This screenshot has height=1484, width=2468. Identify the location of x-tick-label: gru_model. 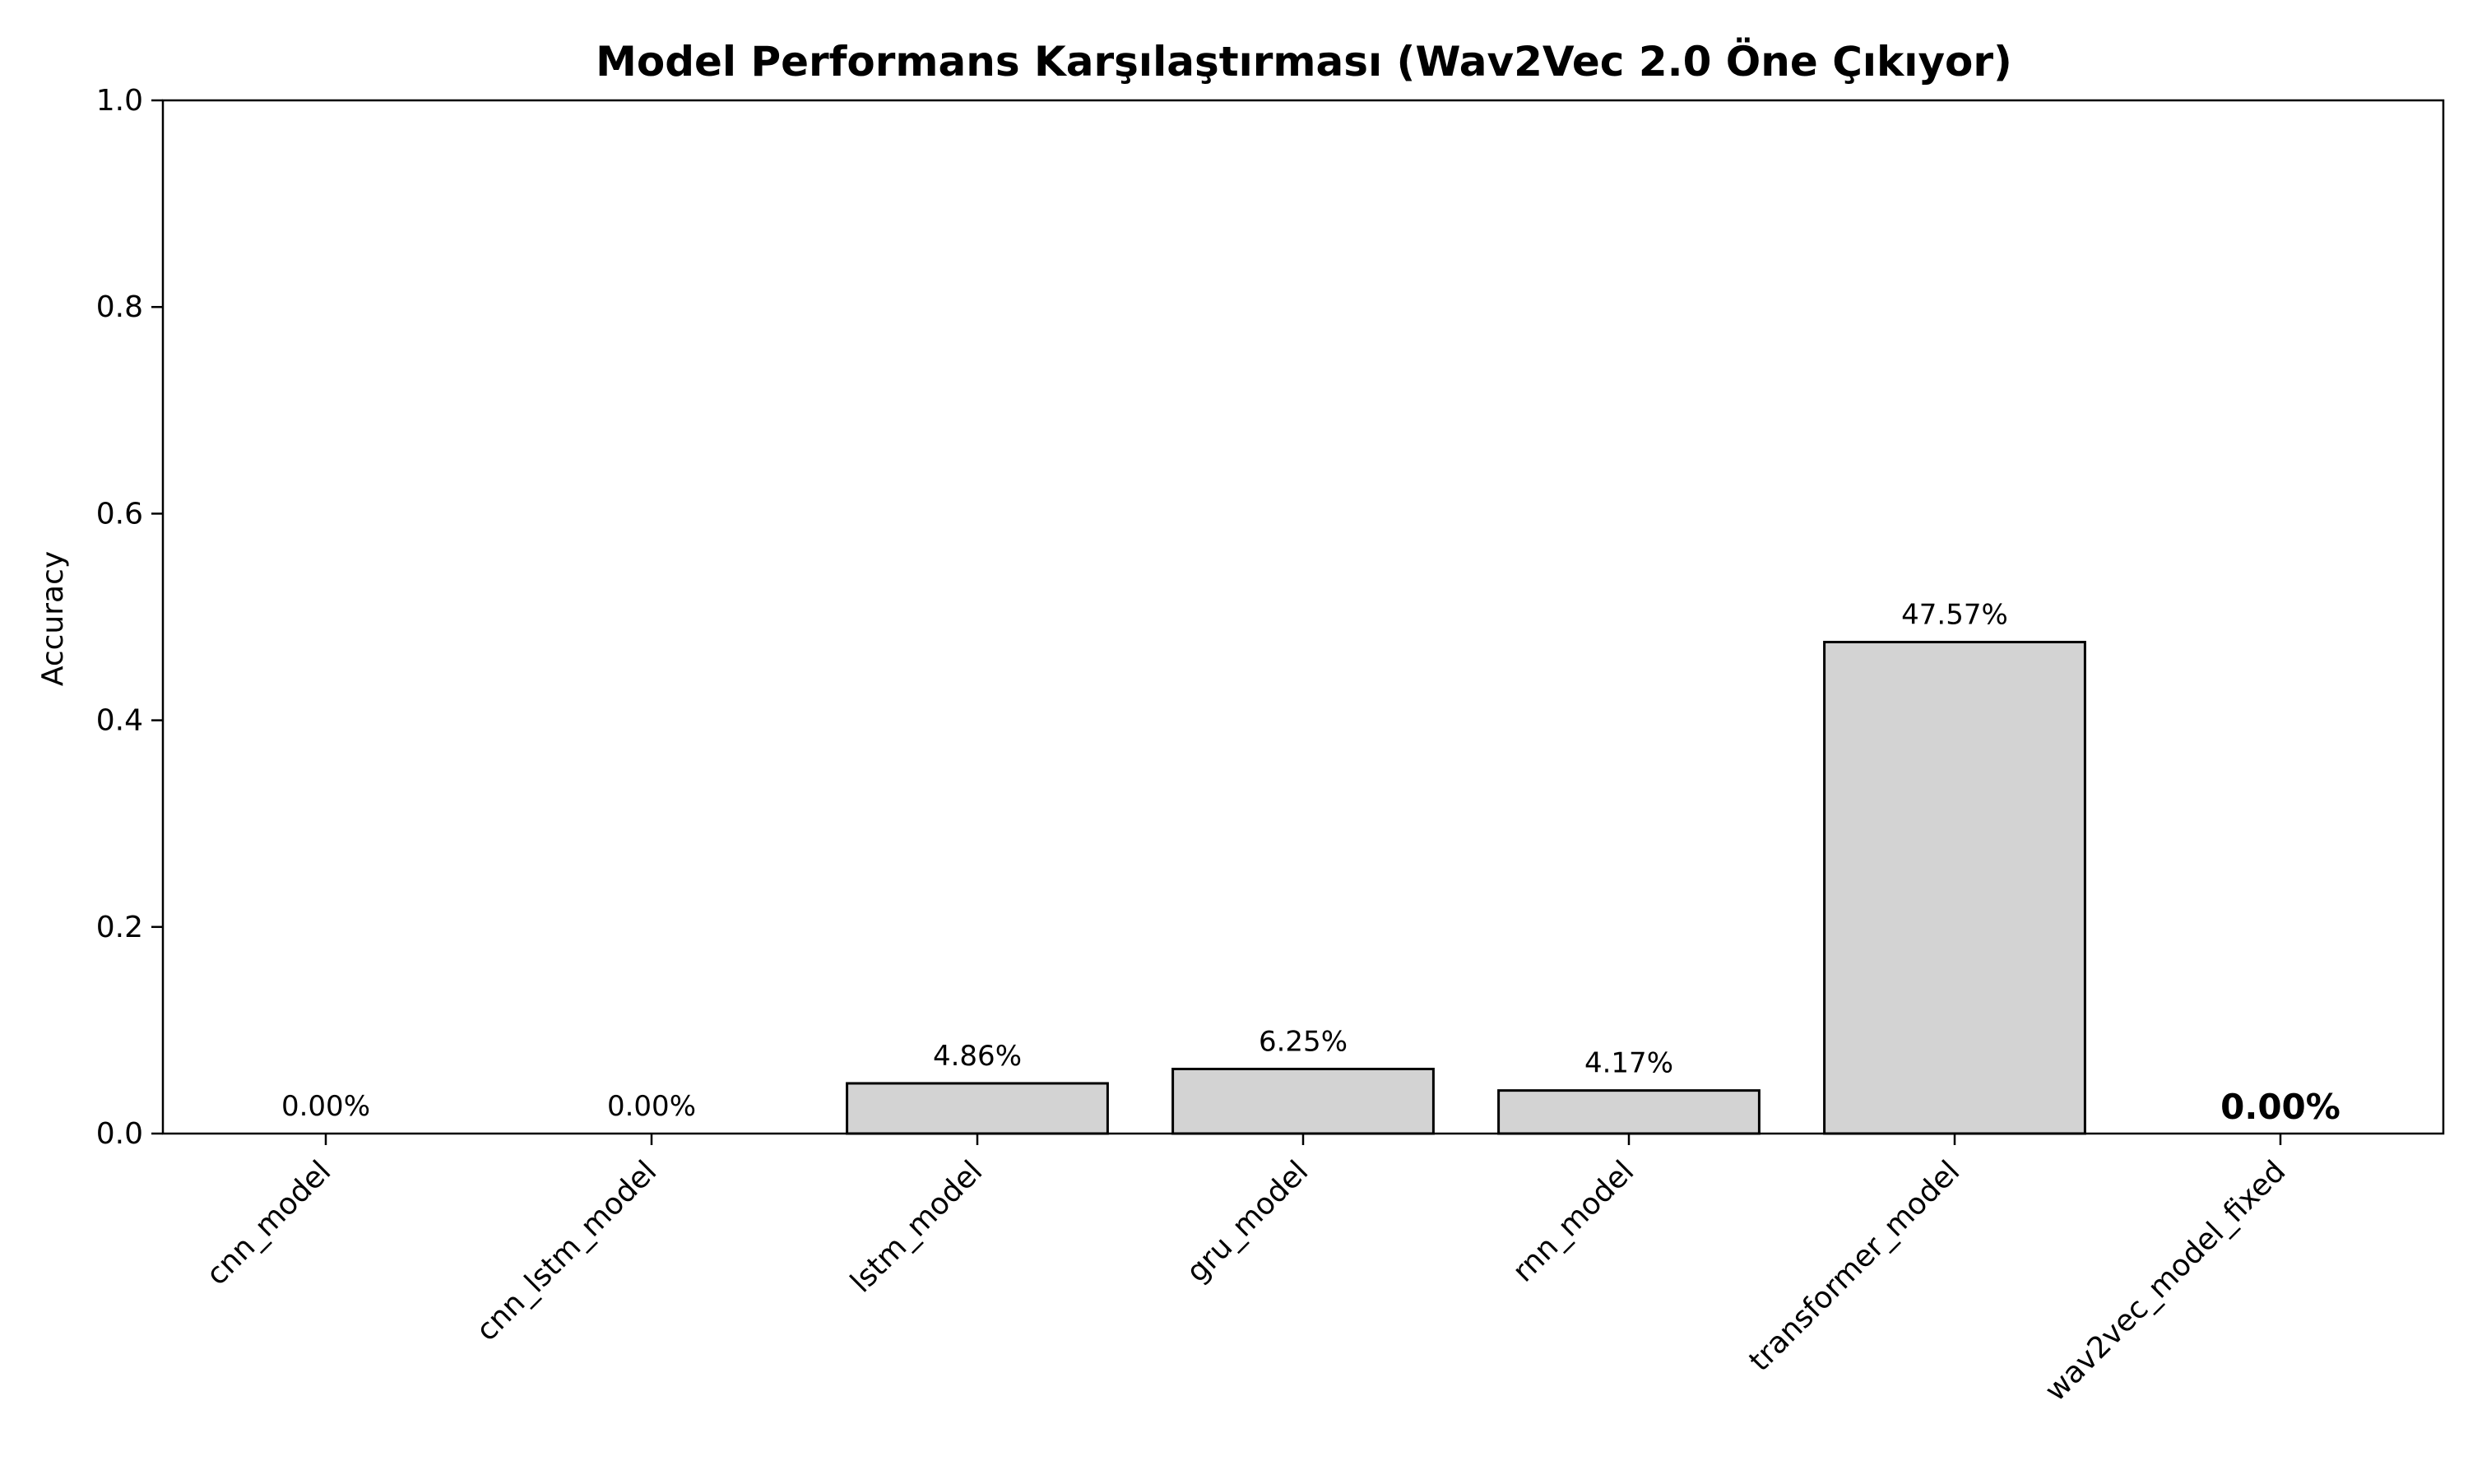
(1248, 1221).